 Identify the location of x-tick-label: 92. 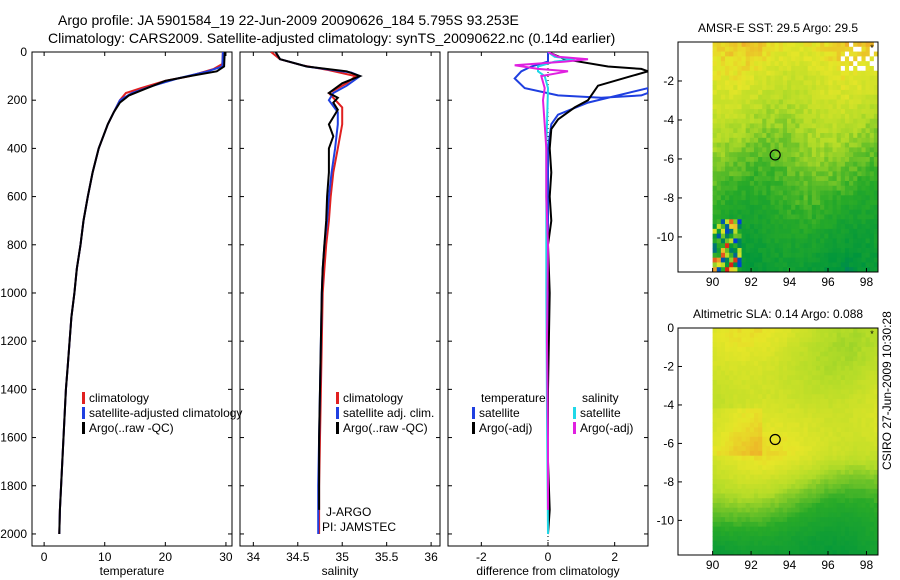
(751, 282).